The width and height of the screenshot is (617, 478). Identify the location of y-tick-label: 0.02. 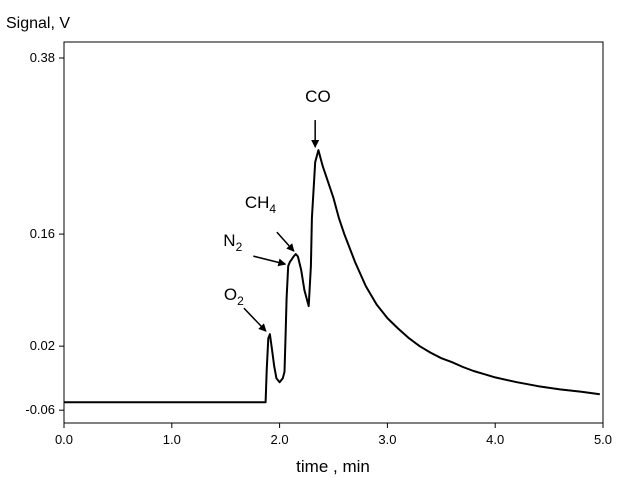
(42, 345).